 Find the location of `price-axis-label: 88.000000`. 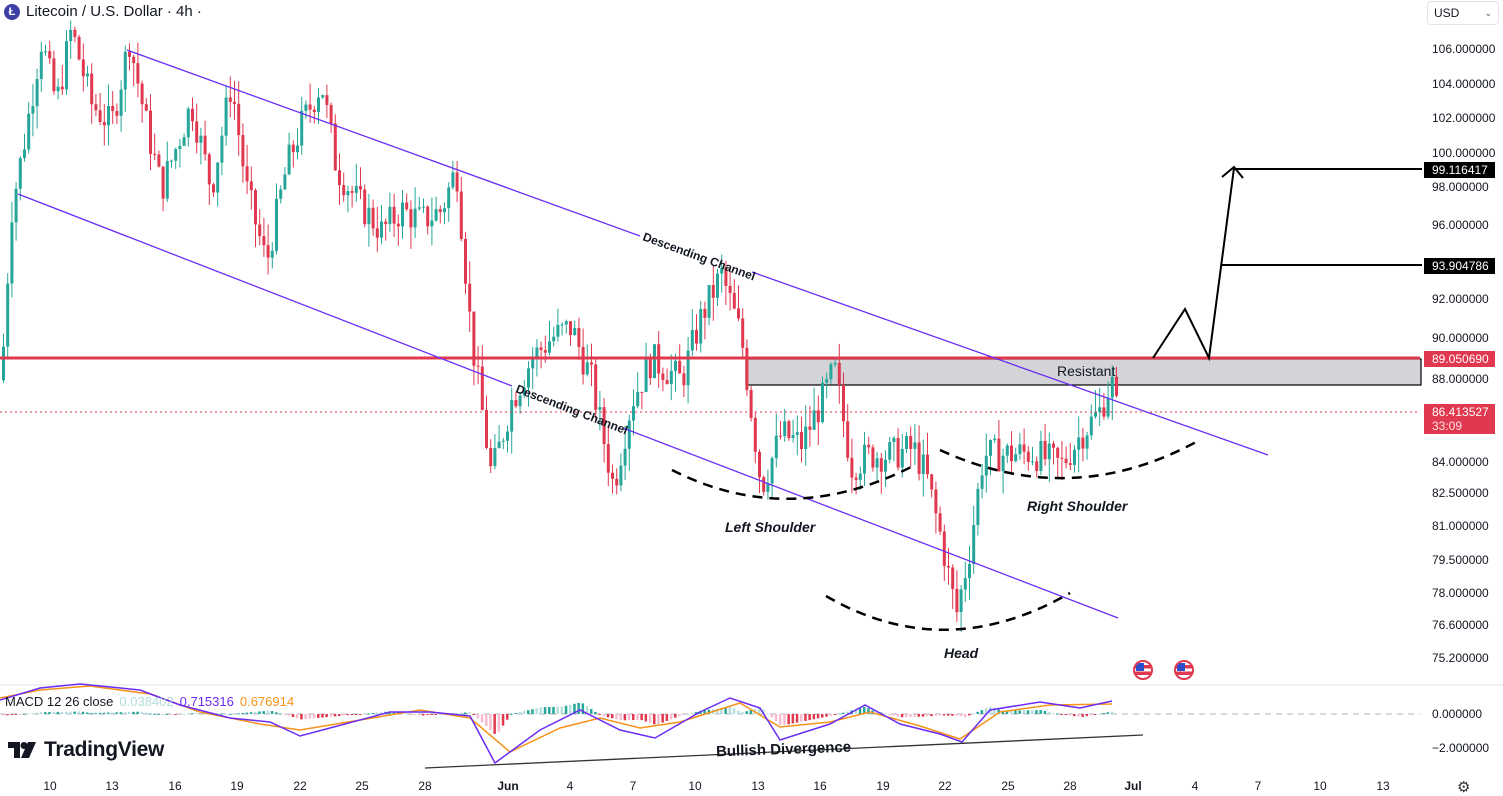

price-axis-label: 88.000000 is located at coordinates (1460, 379).